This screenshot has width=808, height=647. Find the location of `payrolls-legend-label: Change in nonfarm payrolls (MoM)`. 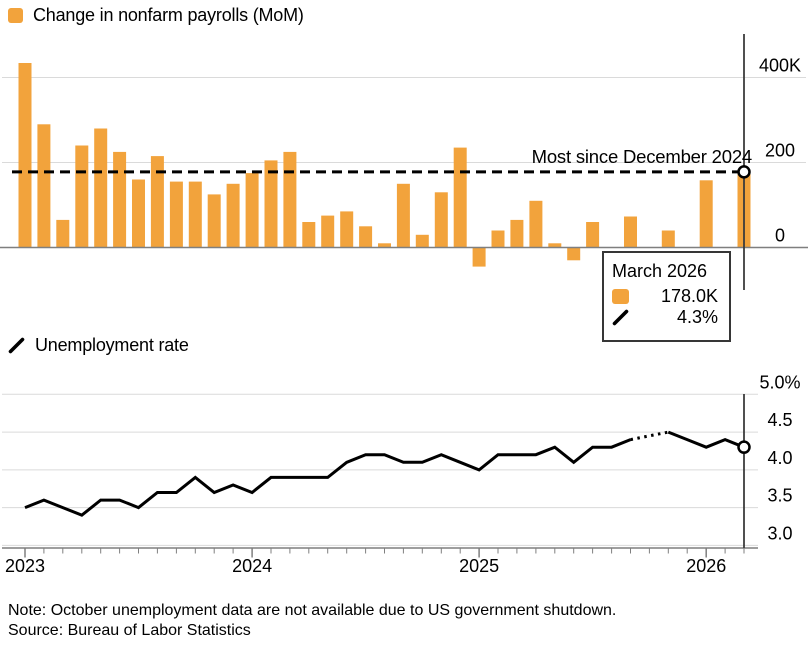

payrolls-legend-label: Change in nonfarm payrolls (MoM) is located at coordinates (168, 15).